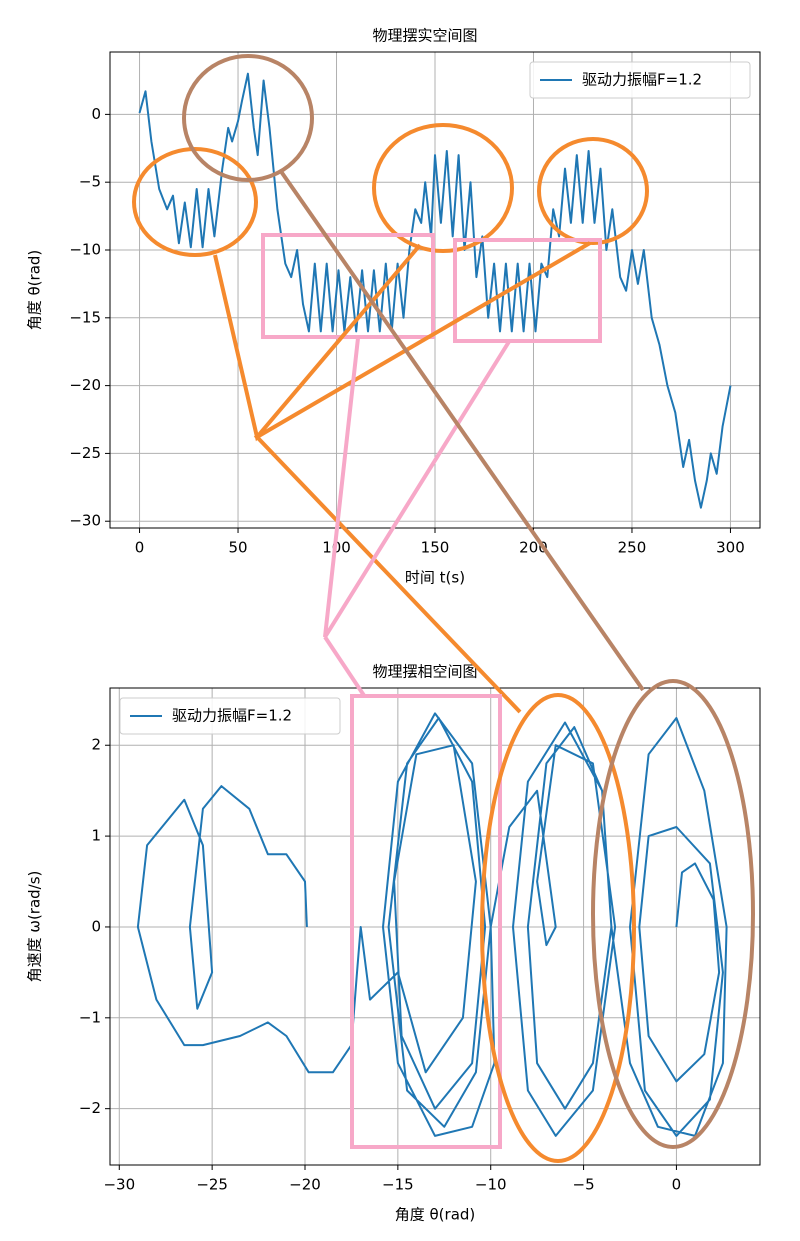 This screenshot has width=800, height=1241. Describe the element at coordinates (435, 1215) in the screenshot. I see `x-axis-label: 角度 θ(rad)` at that location.